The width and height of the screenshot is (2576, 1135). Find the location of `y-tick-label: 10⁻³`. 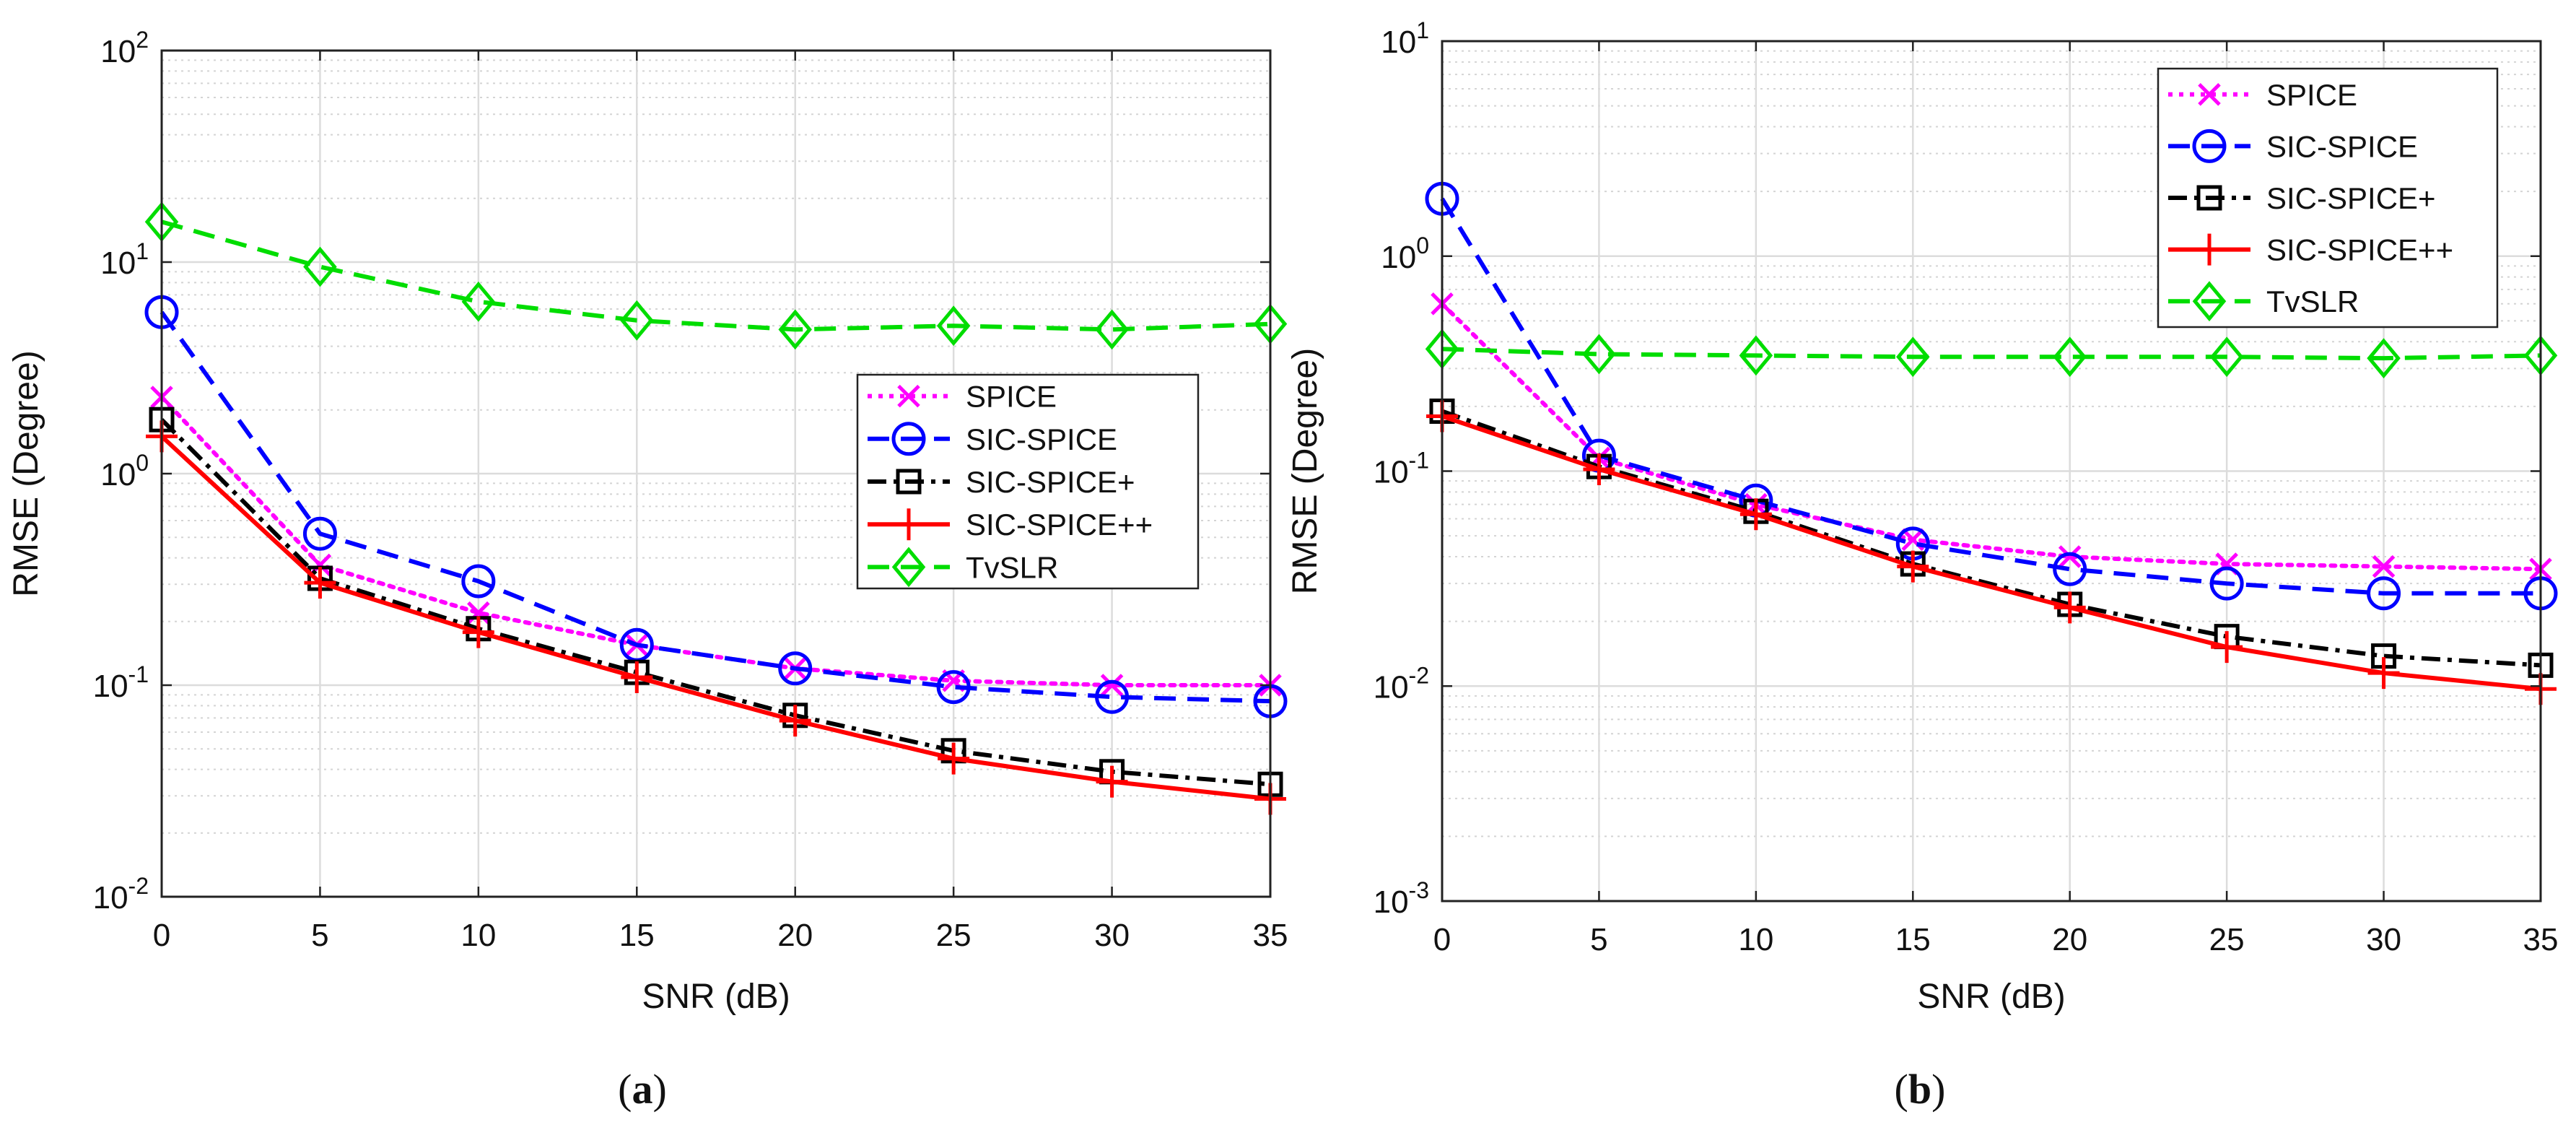

y-tick-label: 10⁻³ is located at coordinates (1401, 899).